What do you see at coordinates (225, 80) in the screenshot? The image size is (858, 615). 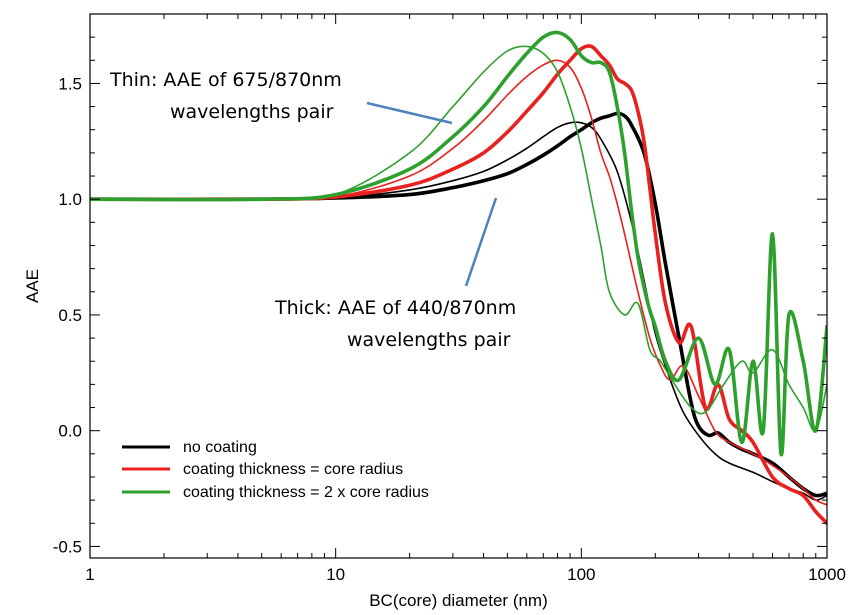 I see `thin-annotation-line-1: Thin: AAE of 675/870nm` at bounding box center [225, 80].